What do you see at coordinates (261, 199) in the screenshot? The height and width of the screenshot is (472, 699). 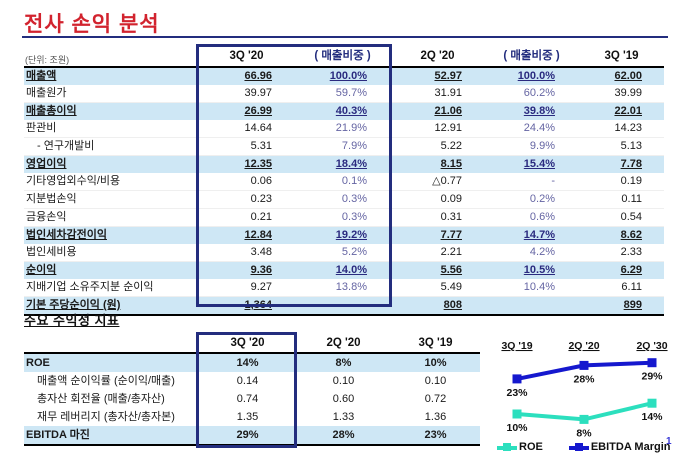 I see `cell-value: 0.23` at bounding box center [261, 199].